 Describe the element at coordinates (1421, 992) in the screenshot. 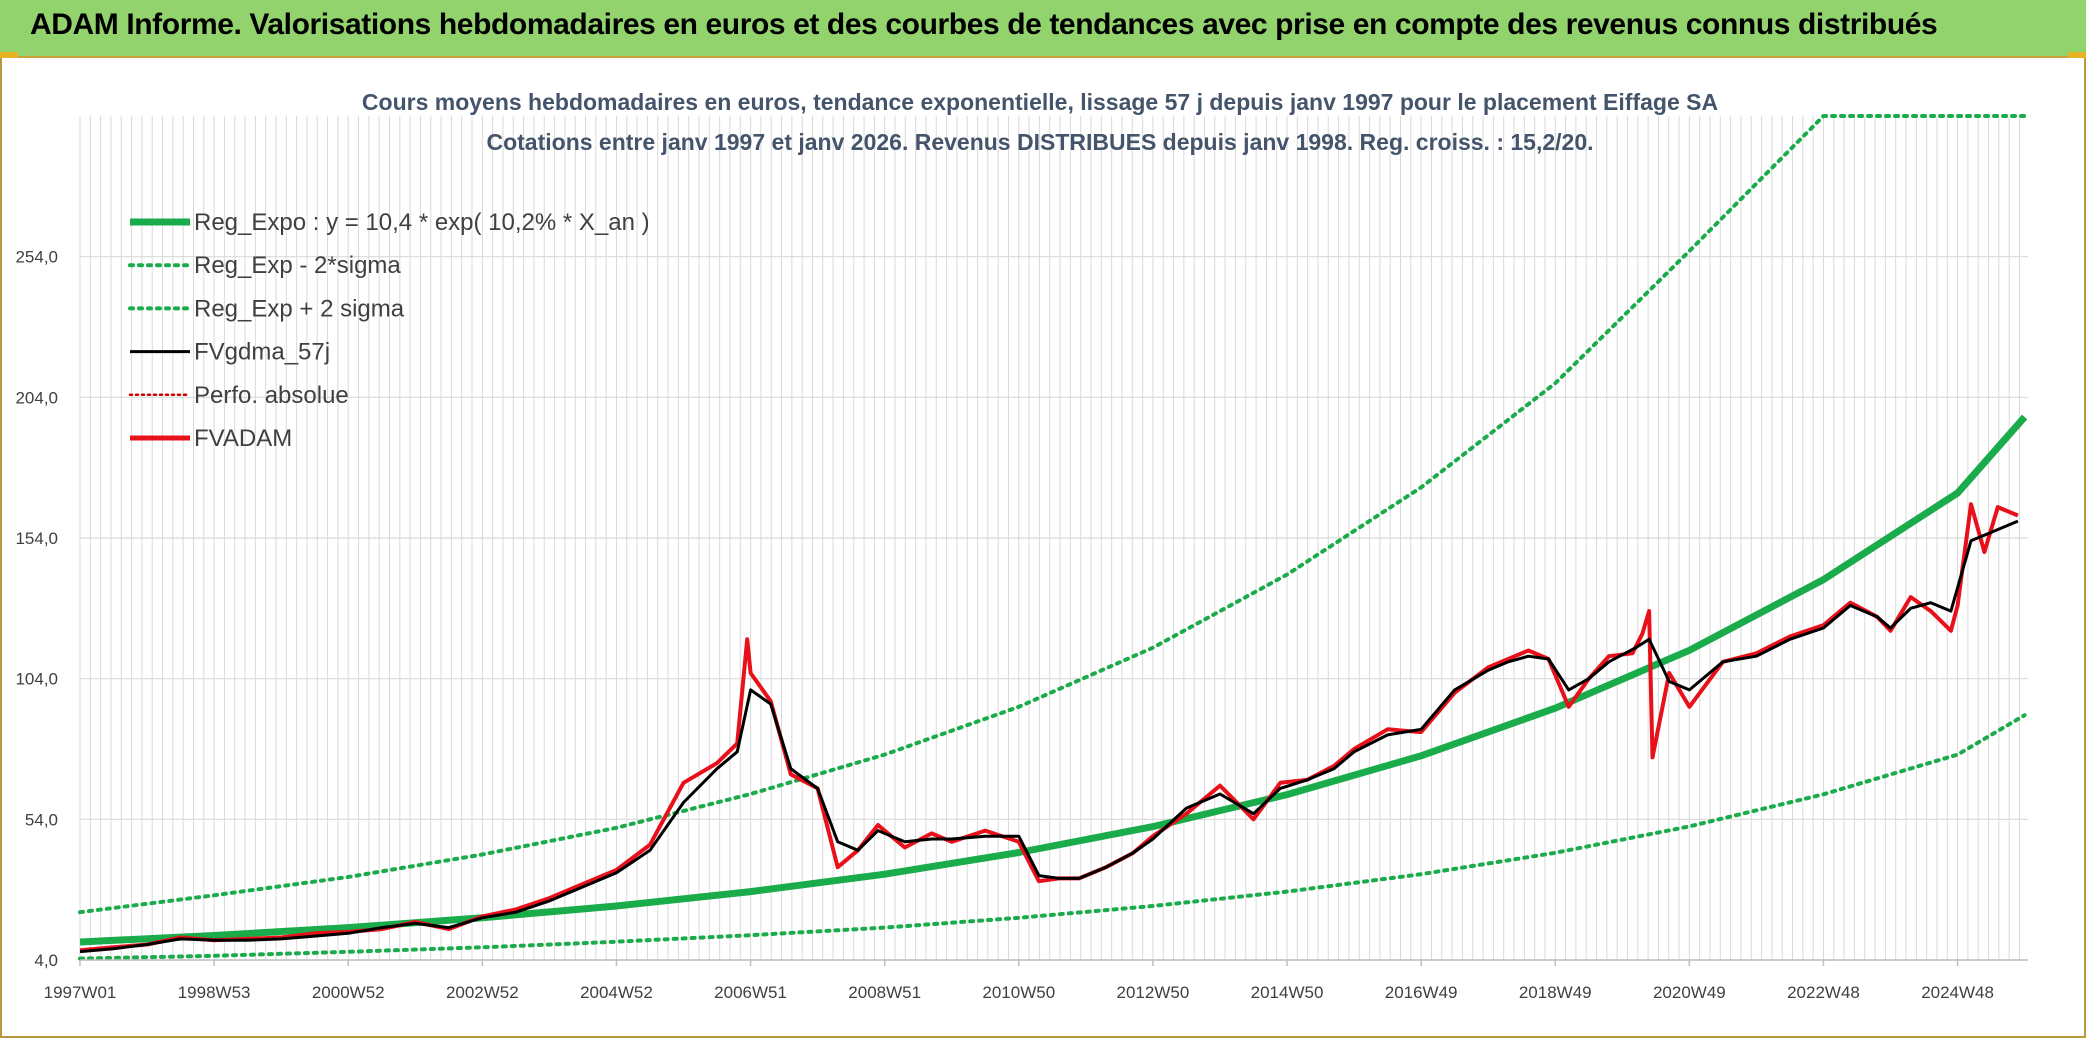

I see `x-tick-label: 2016W49` at that location.